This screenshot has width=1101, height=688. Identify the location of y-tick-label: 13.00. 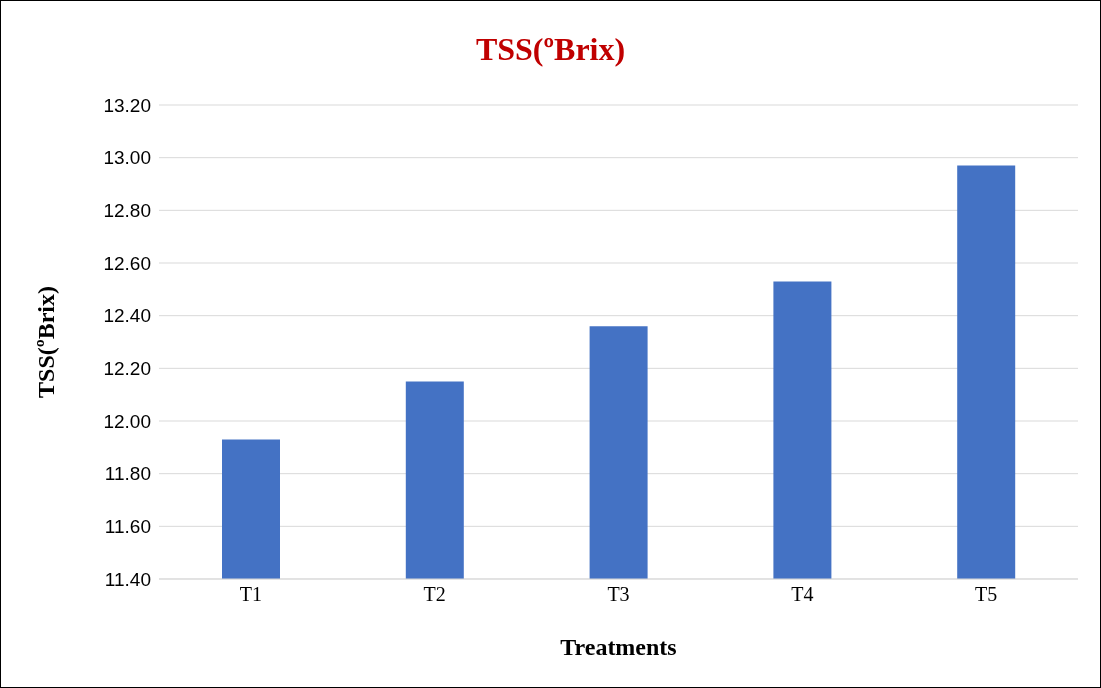
(127, 158).